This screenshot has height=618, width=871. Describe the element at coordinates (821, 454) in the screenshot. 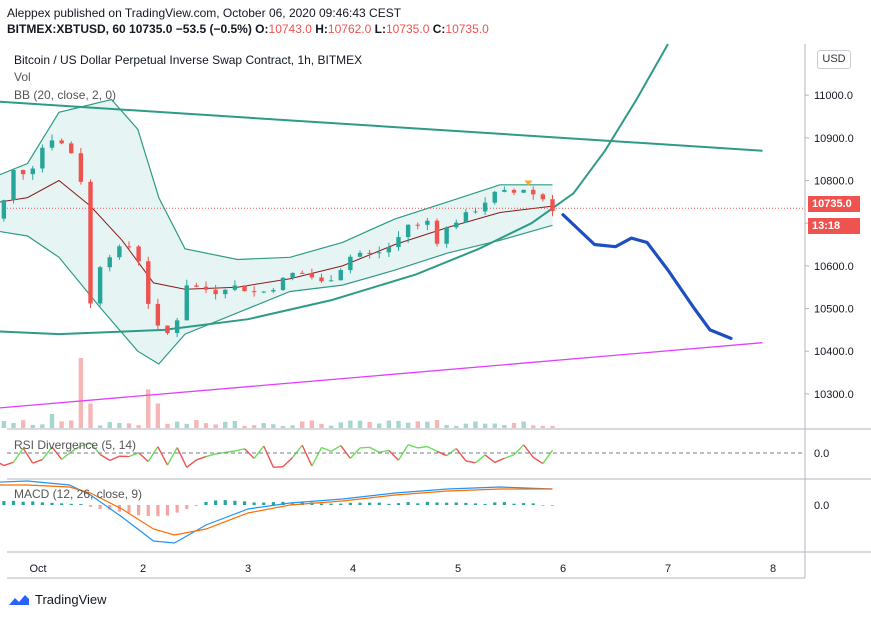

I see `rsi-zero-label: 0.0` at that location.